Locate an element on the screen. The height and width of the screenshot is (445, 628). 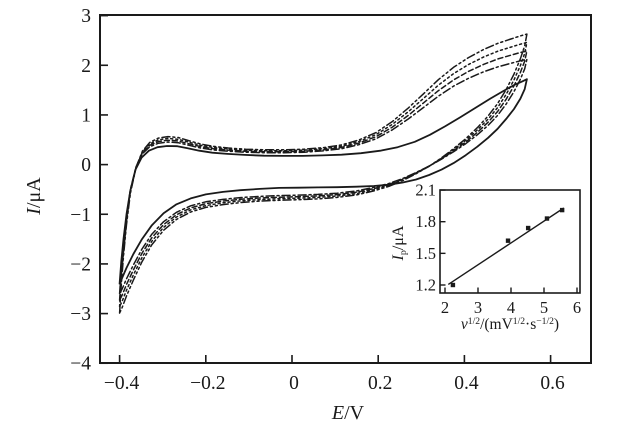
inset-y-axis-symbol: I is located at coordinates (398, 258).